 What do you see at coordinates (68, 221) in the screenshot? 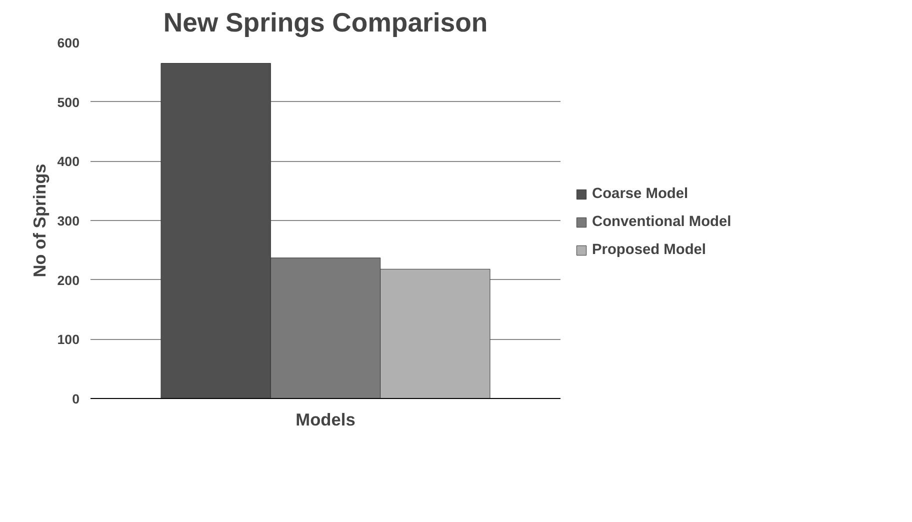
I see `y-tick-label: 300` at bounding box center [68, 221].